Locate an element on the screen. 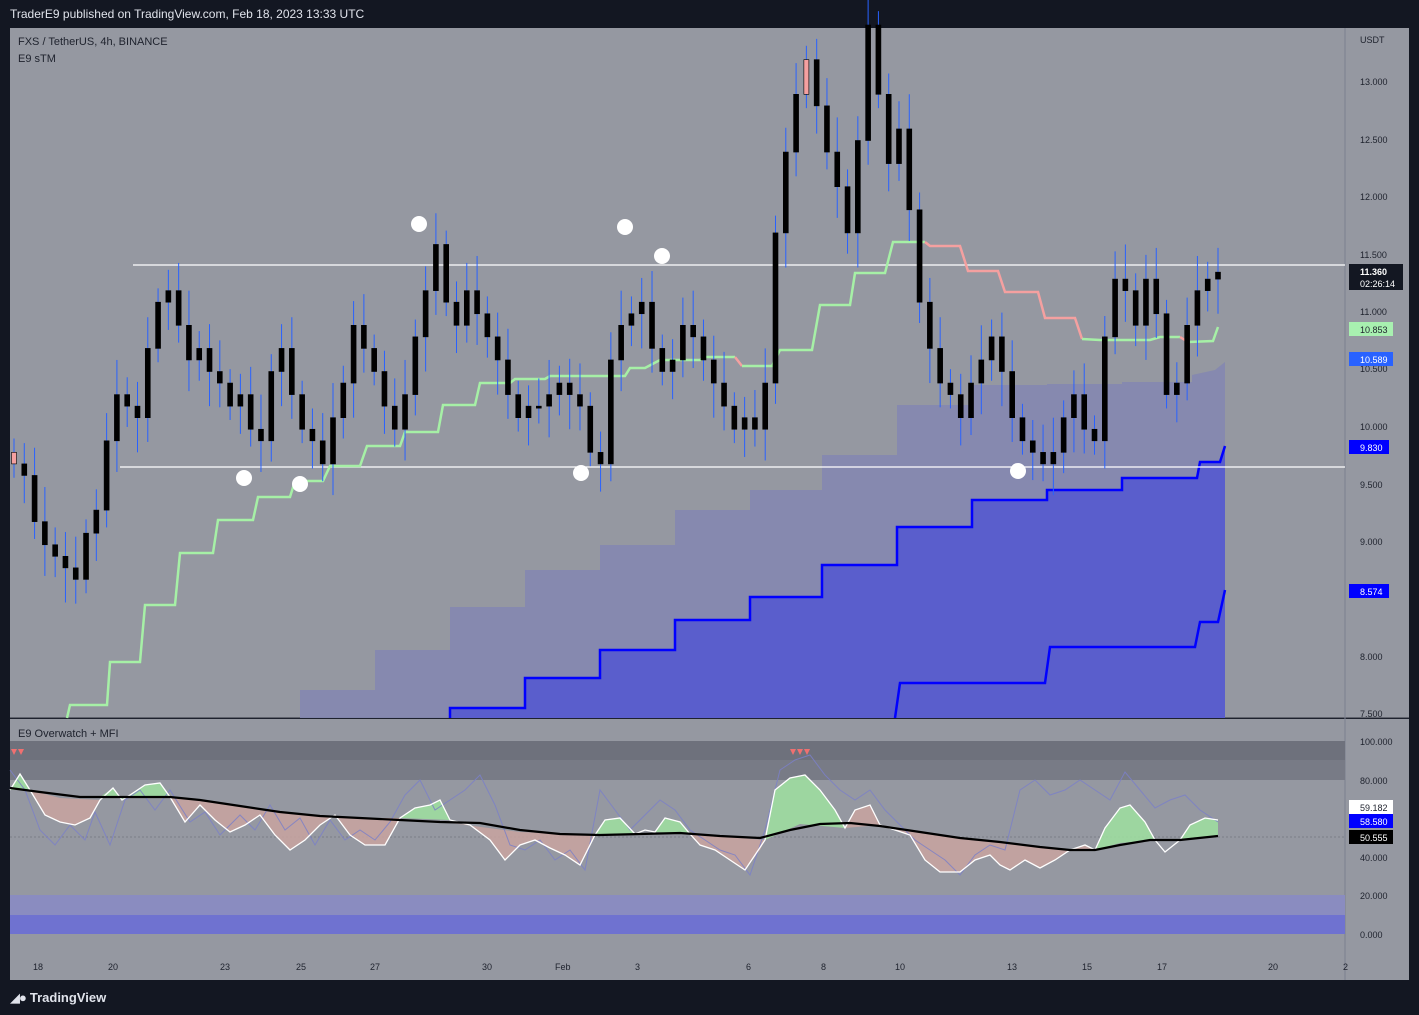 Image resolution: width=1419 pixels, height=1015 pixels. osc-black-value: 50.555 is located at coordinates (1374, 838).